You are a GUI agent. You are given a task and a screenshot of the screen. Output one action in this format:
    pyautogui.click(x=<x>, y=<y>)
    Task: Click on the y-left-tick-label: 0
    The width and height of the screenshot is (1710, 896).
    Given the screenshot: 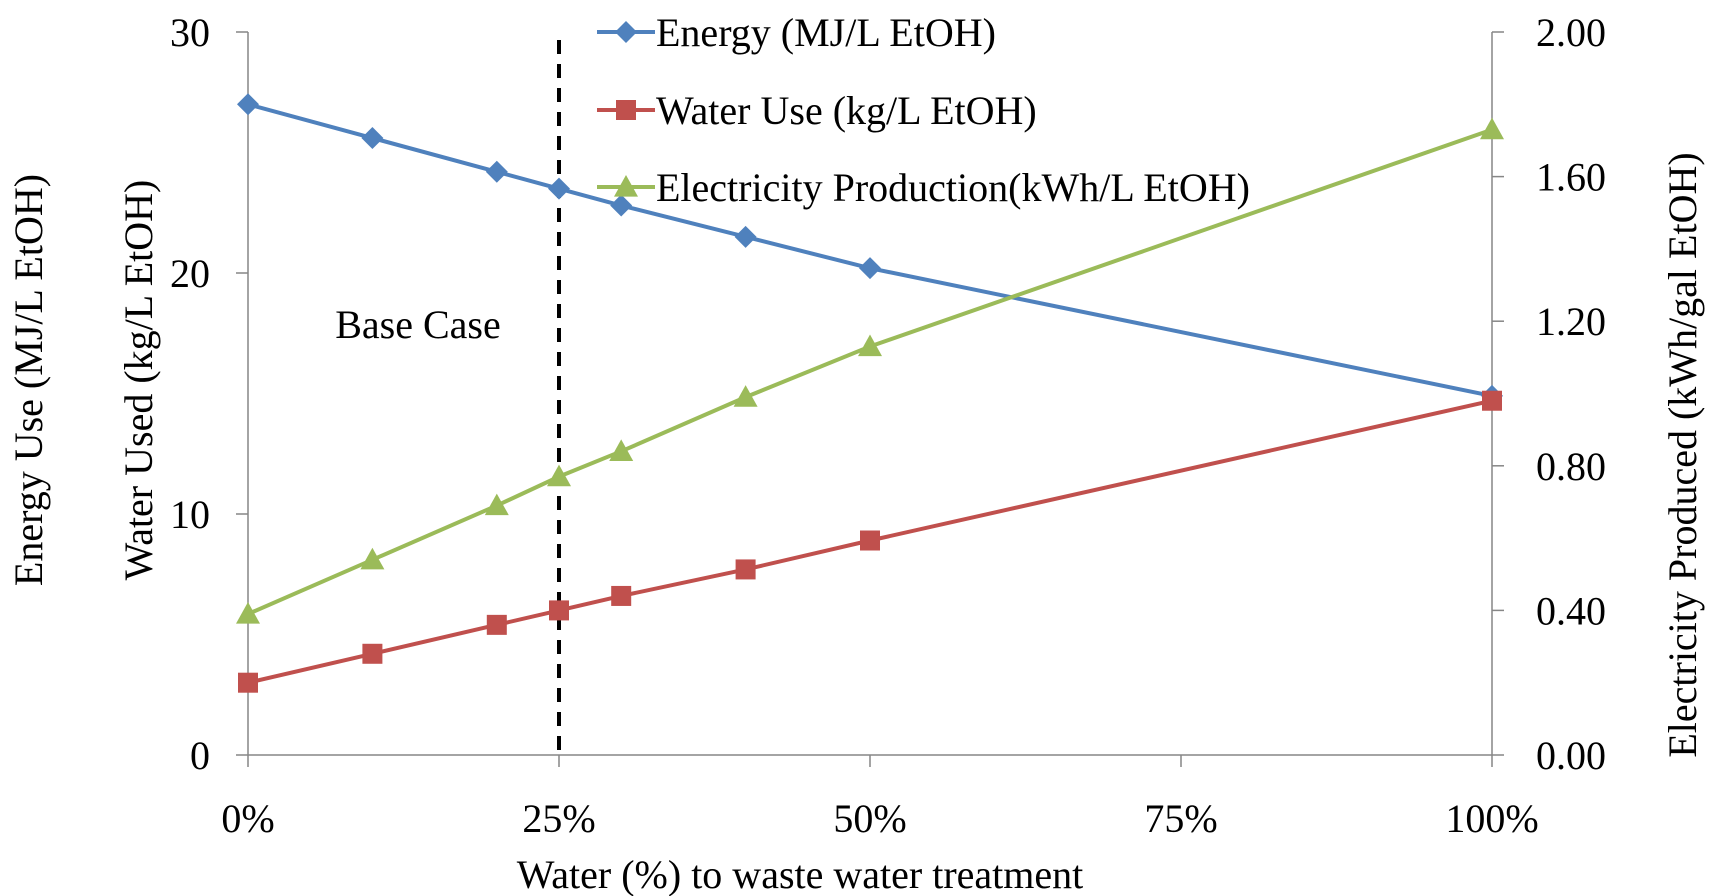 What is the action you would take?
    pyautogui.click(x=200, y=755)
    